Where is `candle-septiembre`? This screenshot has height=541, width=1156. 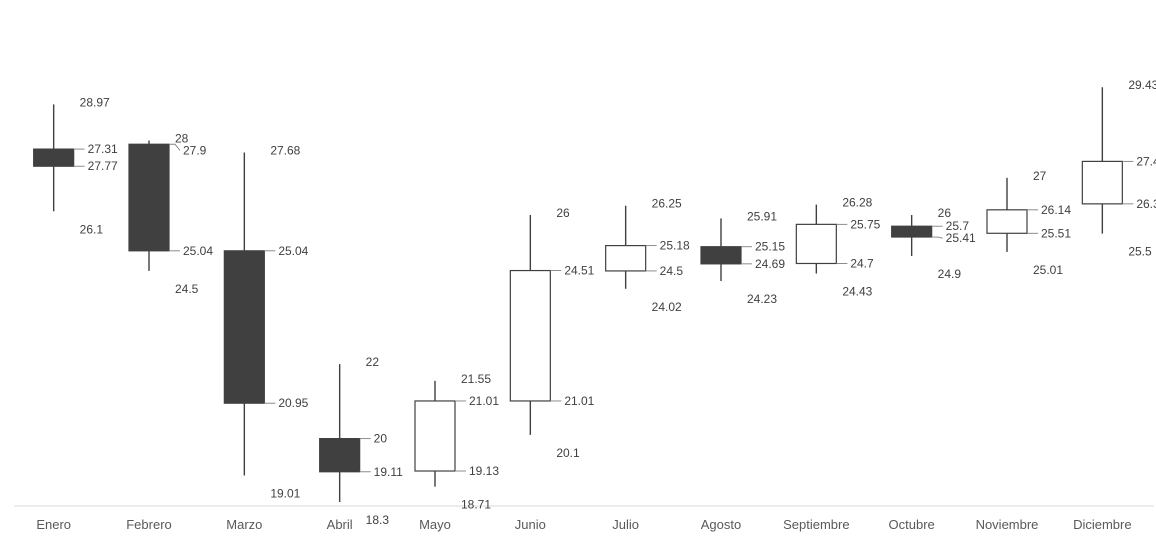 candle-septiembre is located at coordinates (816, 239).